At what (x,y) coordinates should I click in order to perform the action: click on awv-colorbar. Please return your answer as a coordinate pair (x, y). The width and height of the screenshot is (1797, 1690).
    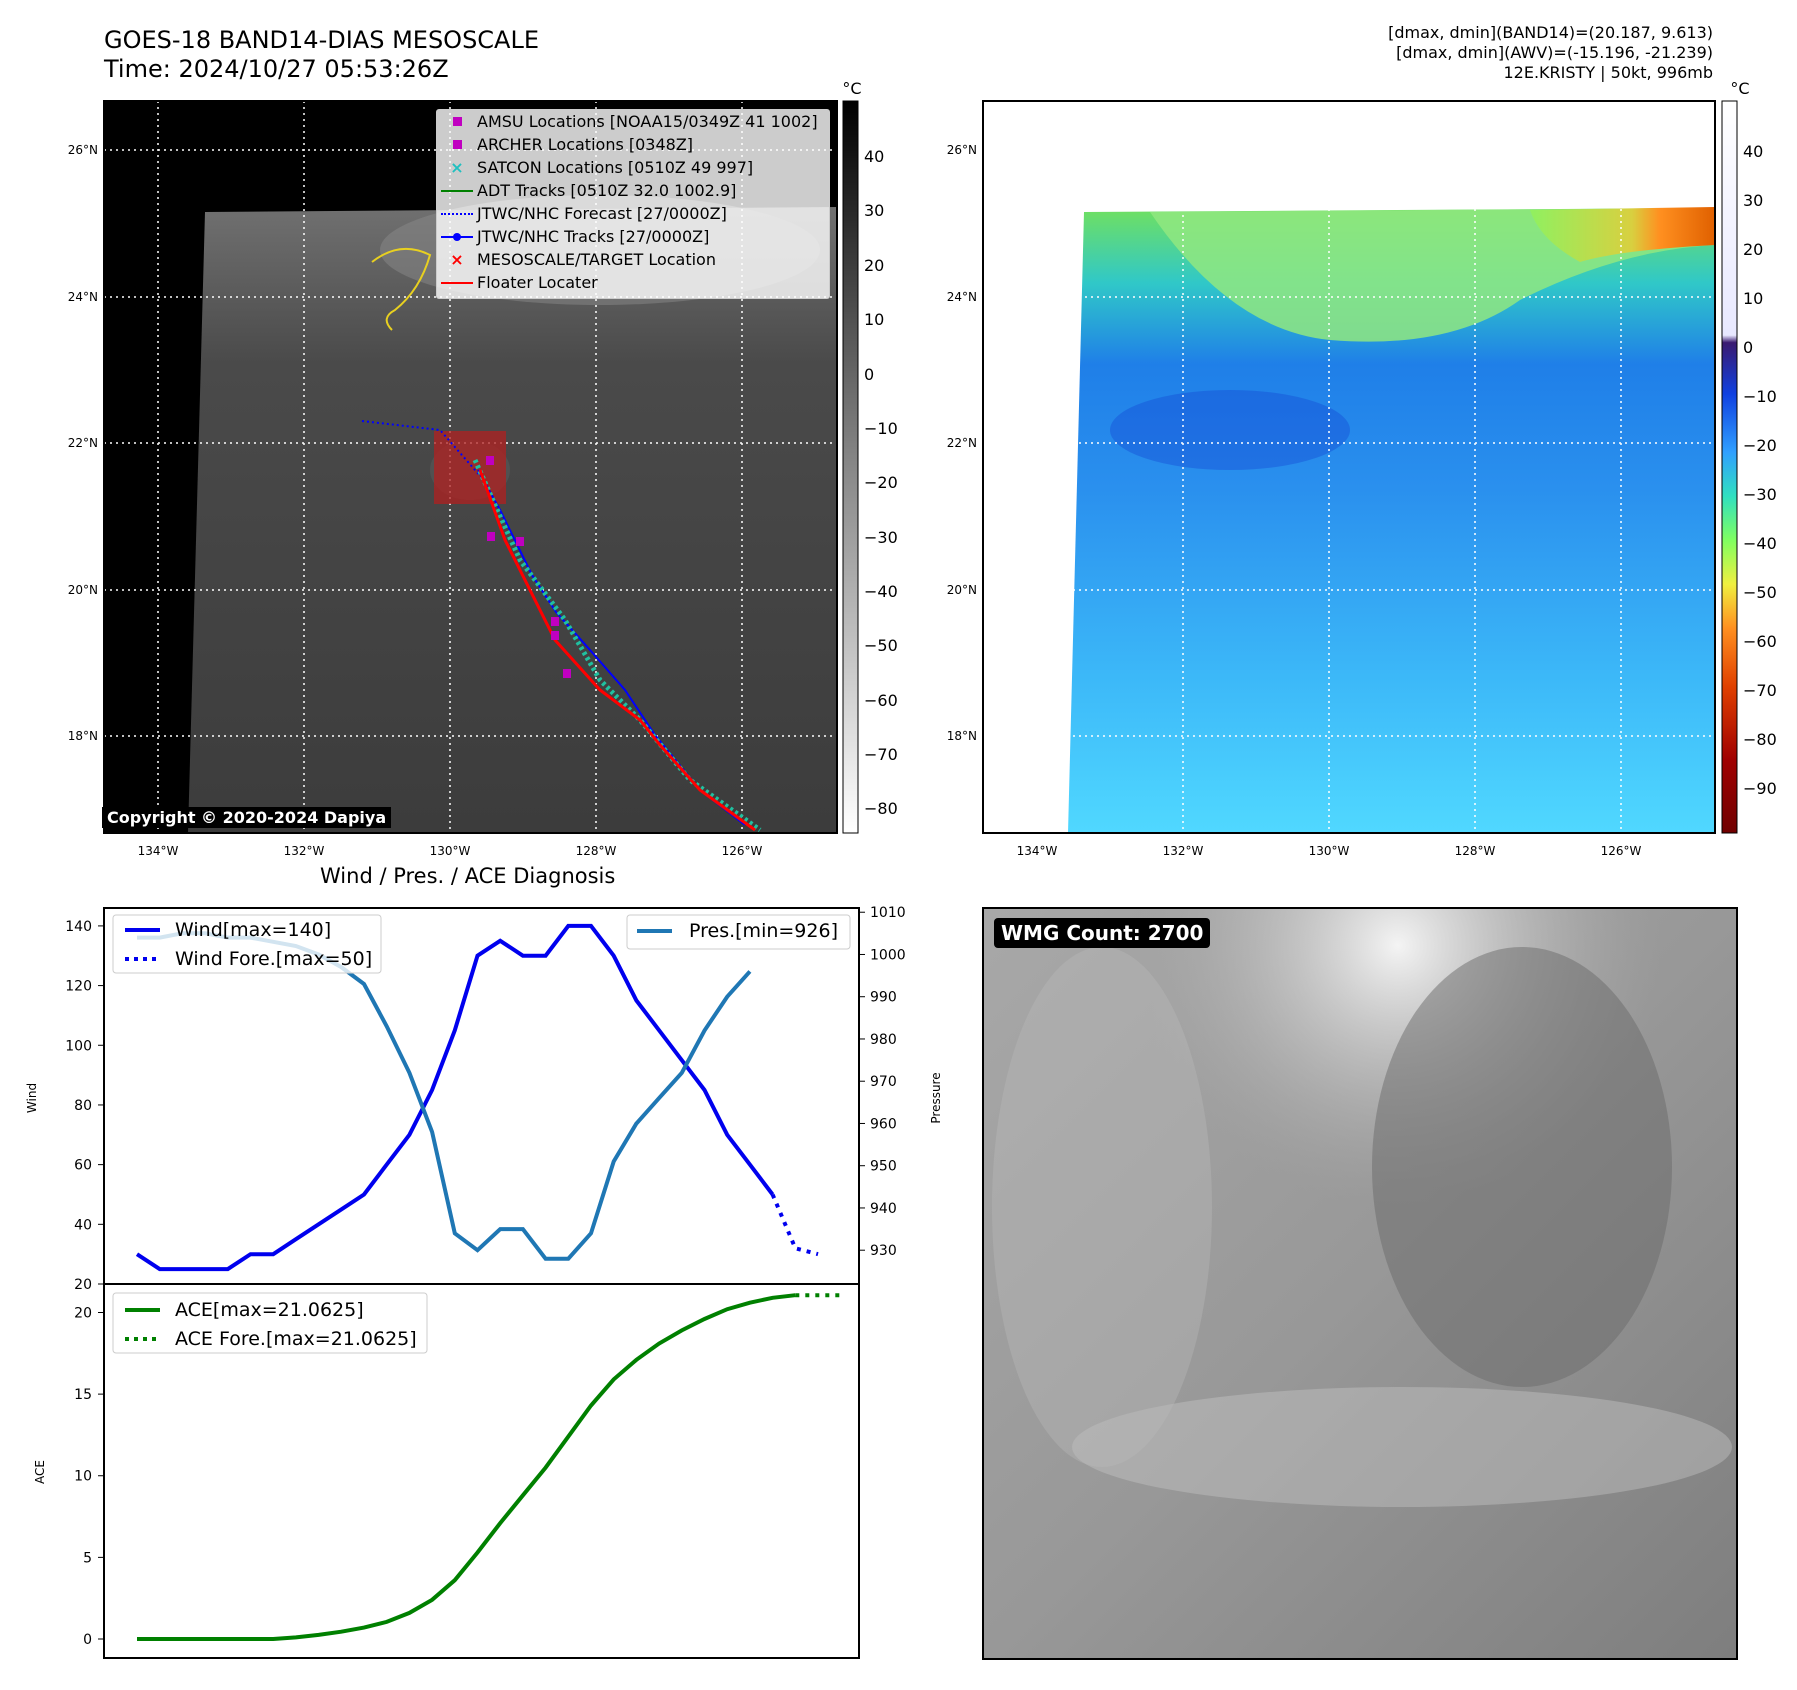
    Looking at the image, I should click on (1729, 467).